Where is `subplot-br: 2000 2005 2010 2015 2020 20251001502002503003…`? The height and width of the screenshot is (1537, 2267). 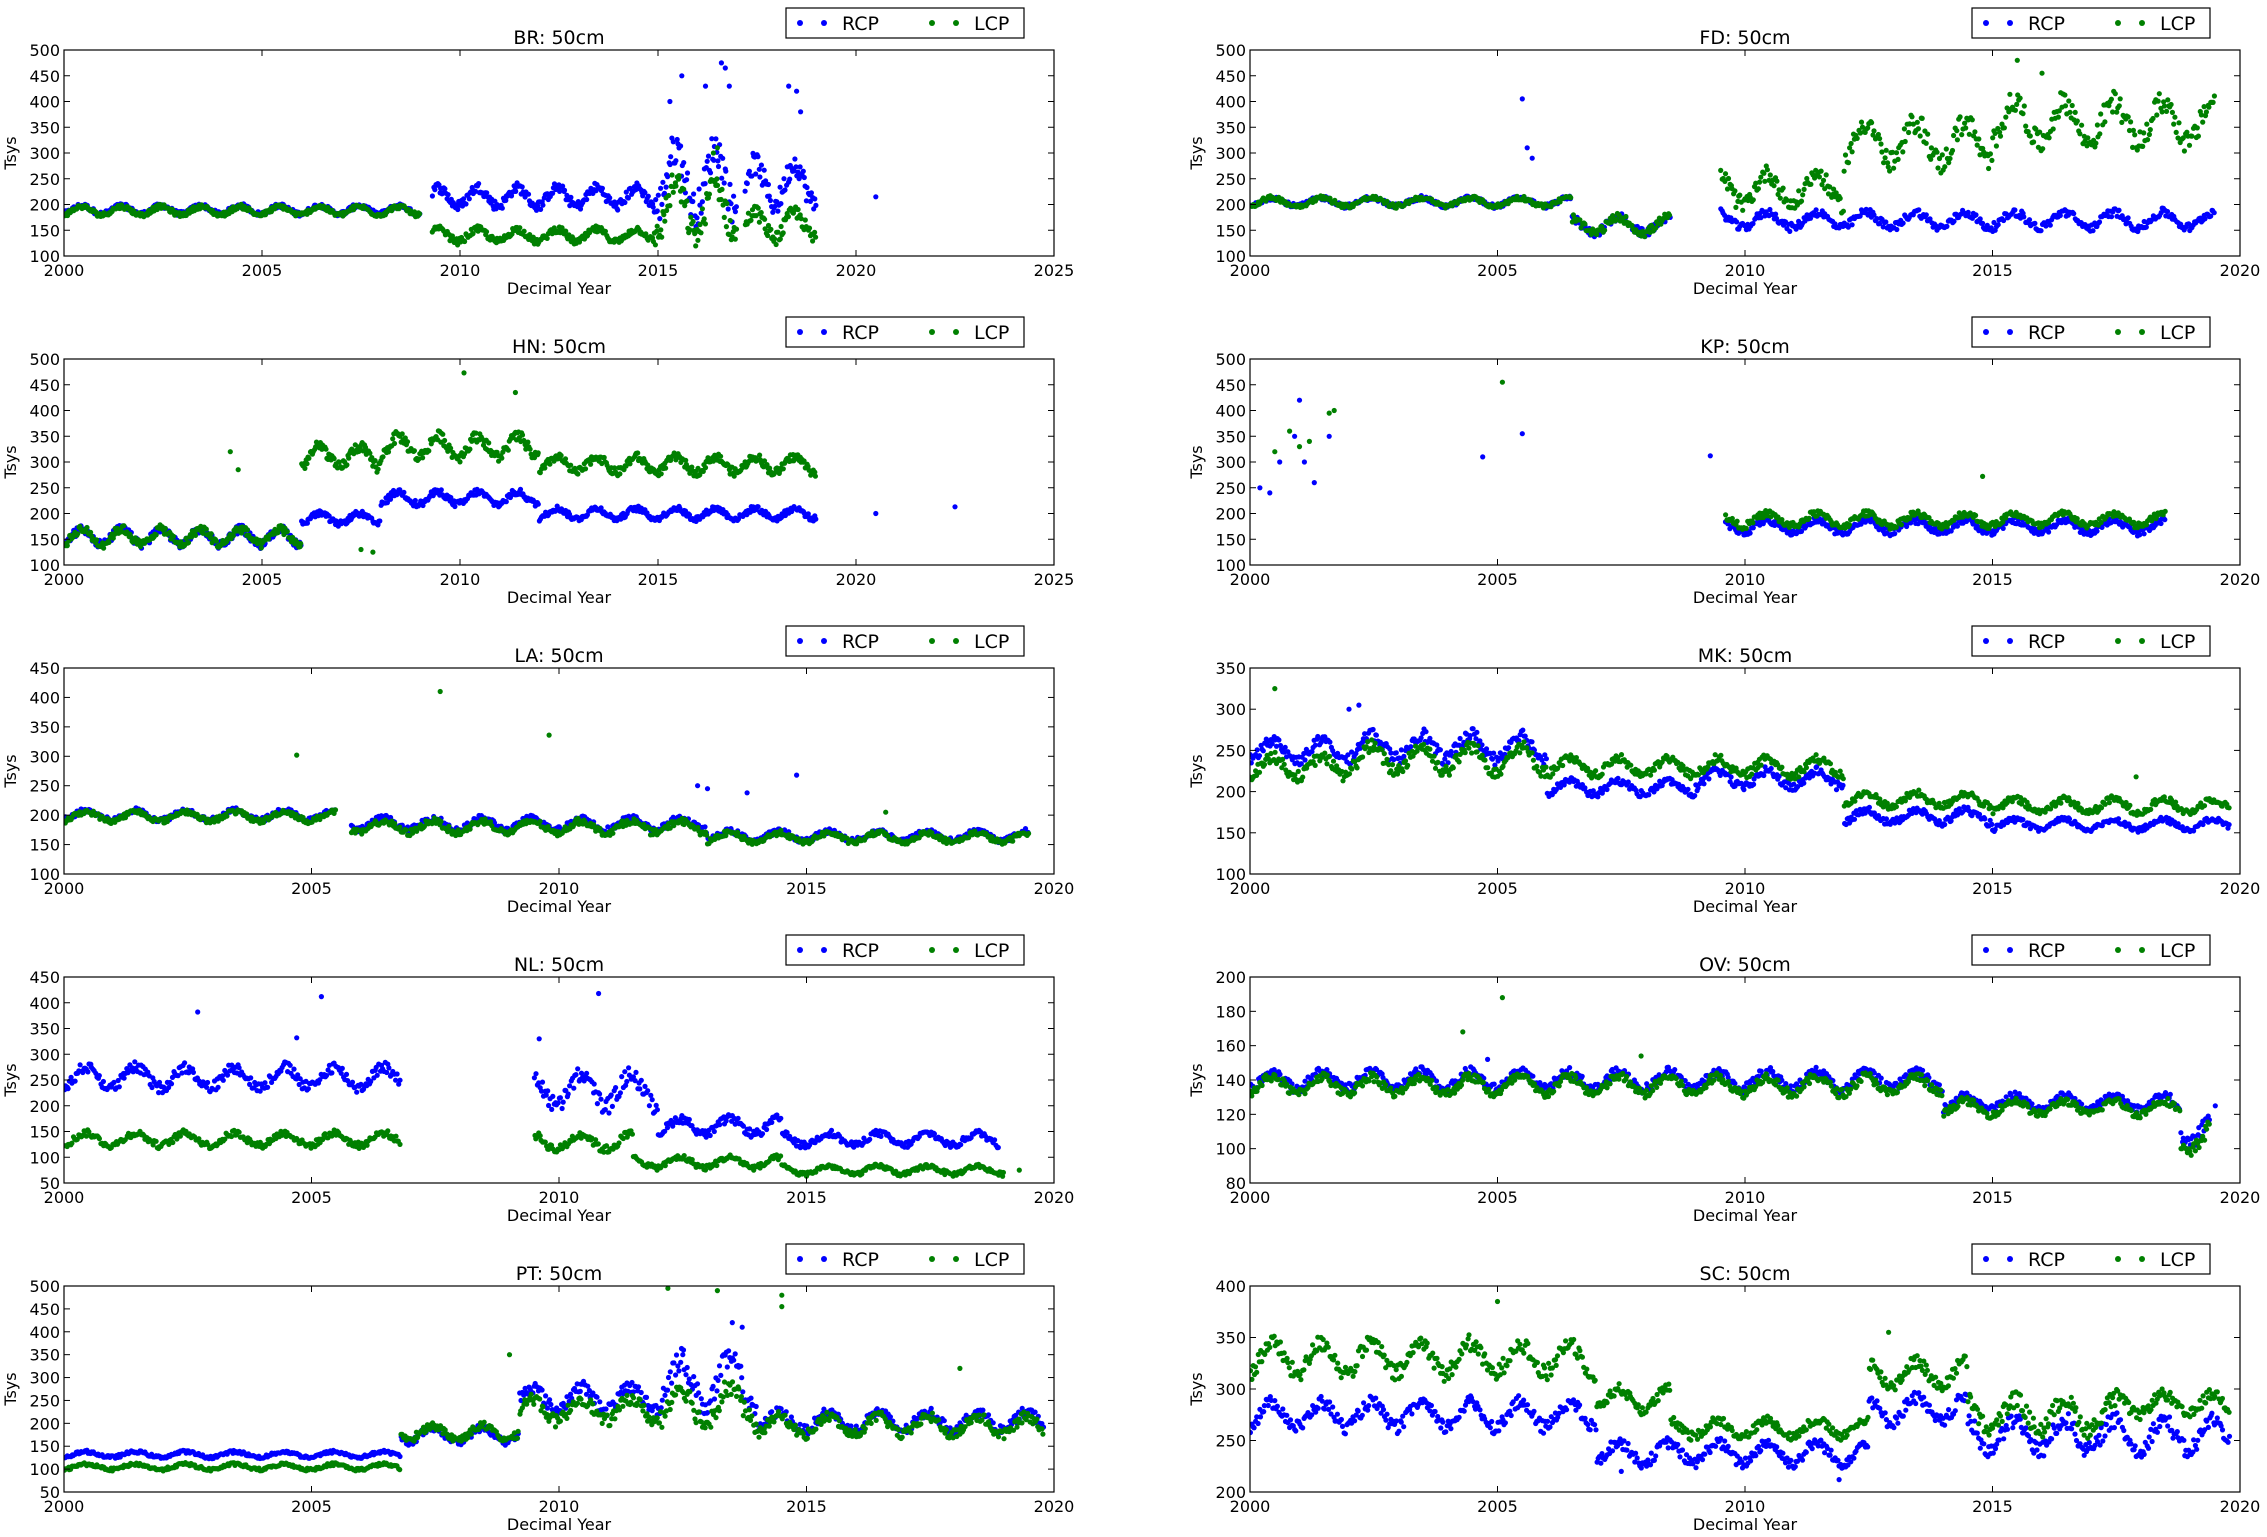 subplot-br: 2000 2005 2010 2015 2020 20251001502002503003… is located at coordinates (537, 152).